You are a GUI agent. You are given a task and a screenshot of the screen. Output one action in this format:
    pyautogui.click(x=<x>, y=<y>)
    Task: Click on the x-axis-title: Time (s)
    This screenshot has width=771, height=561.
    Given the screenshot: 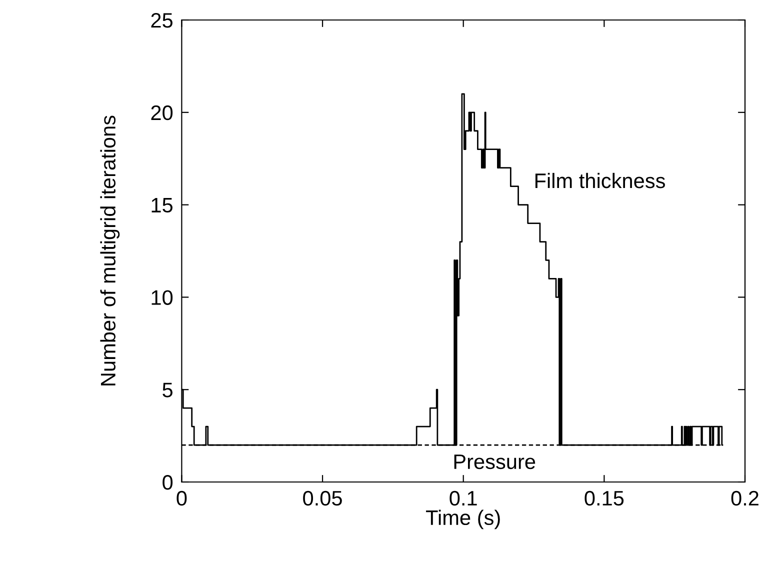 What is the action you would take?
    pyautogui.click(x=463, y=520)
    